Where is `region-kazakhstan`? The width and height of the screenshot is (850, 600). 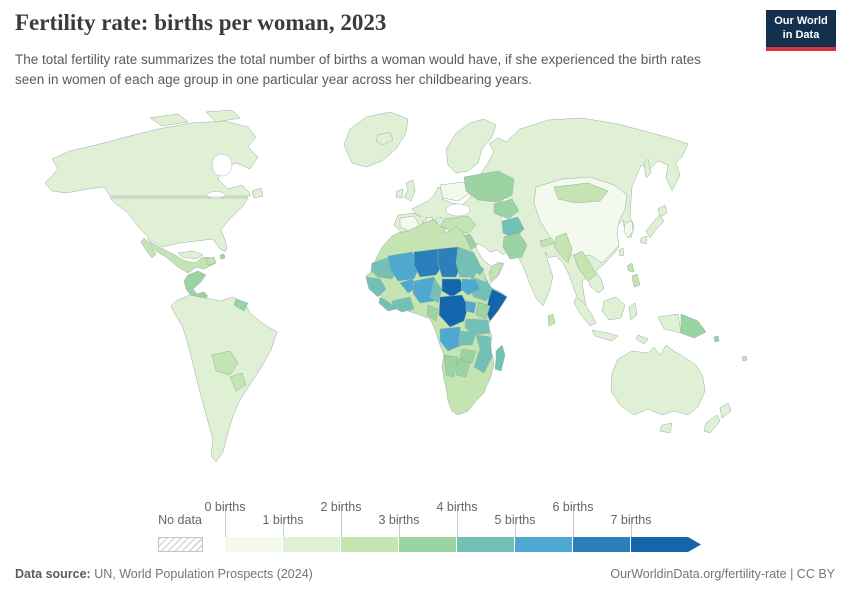 region-kazakhstan is located at coordinates (489, 186).